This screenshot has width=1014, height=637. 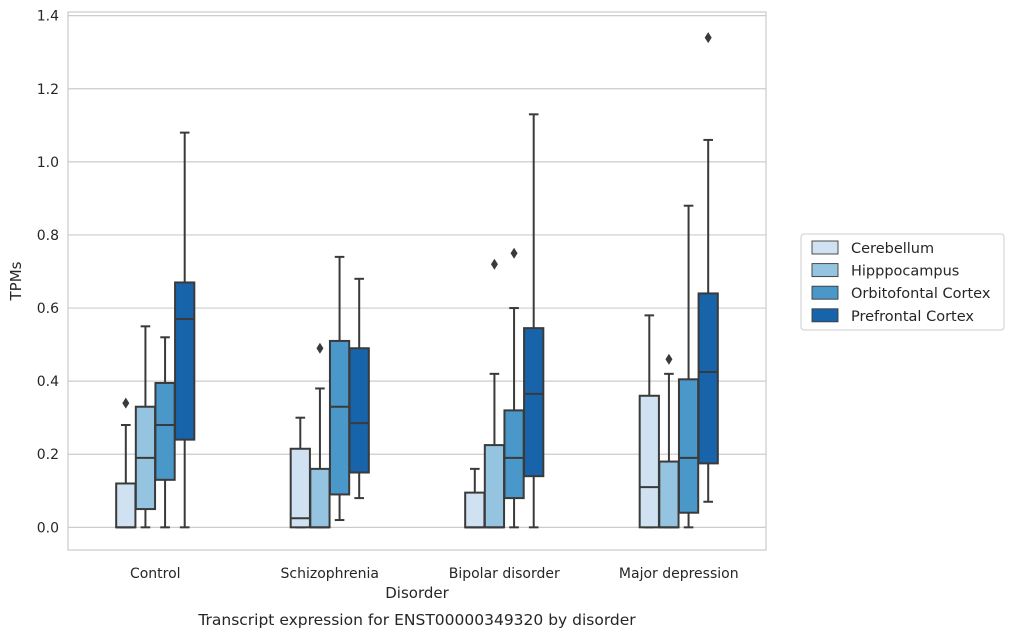 What do you see at coordinates (504, 574) in the screenshot?
I see `x-tick-label: Bipolar disorder` at bounding box center [504, 574].